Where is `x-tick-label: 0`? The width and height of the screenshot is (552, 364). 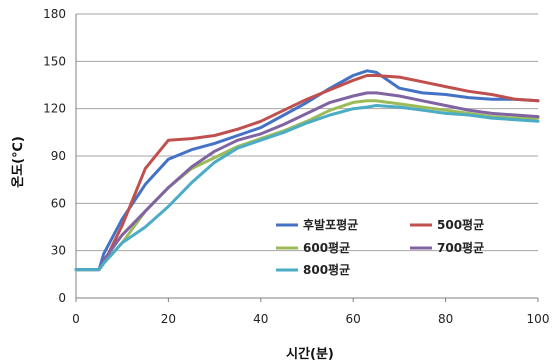 x-tick-label: 0 is located at coordinates (76, 319).